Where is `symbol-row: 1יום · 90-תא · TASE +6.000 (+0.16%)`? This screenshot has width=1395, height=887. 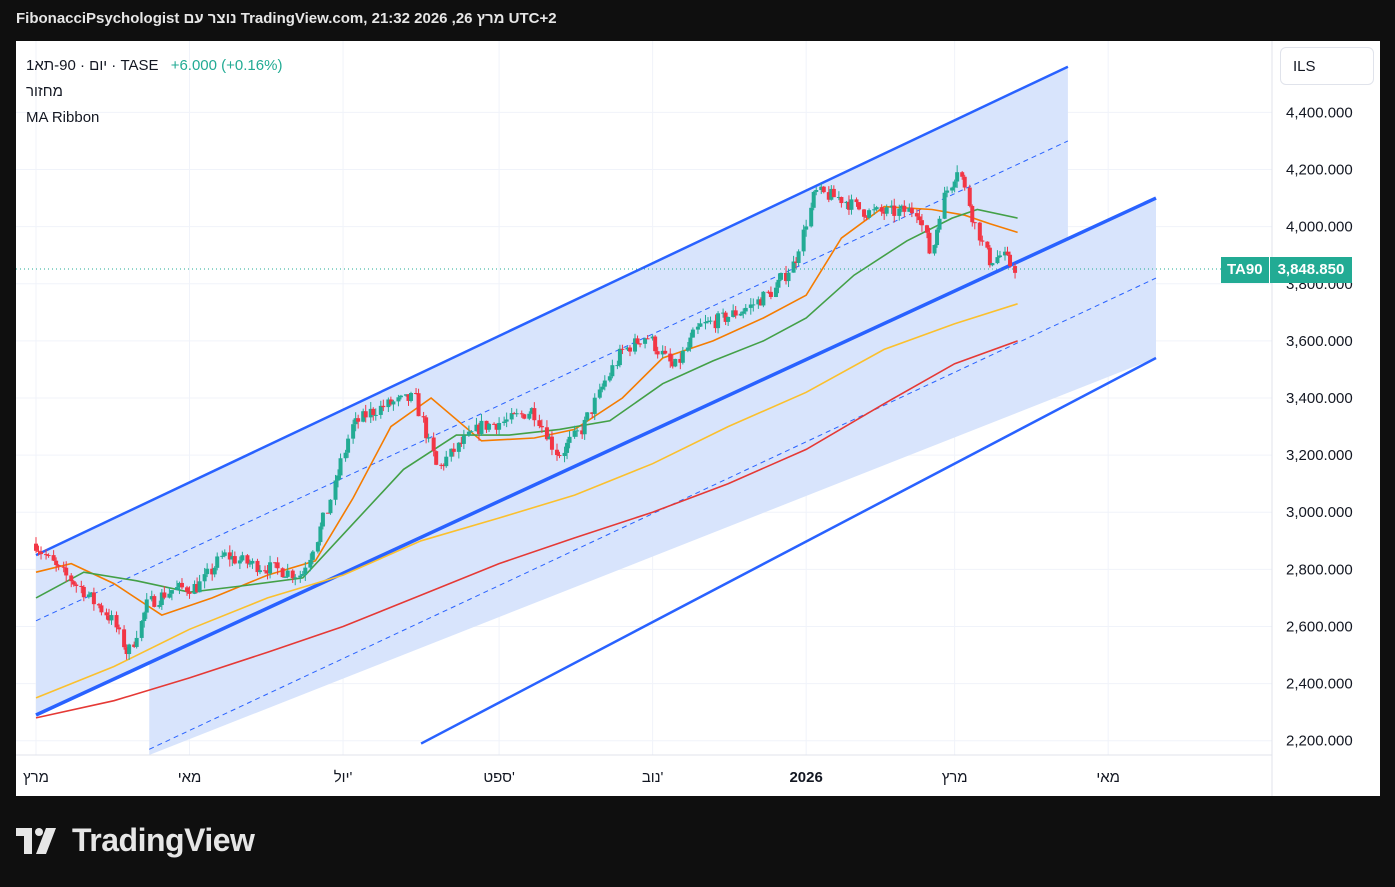
symbol-row: 1יום · 90-תא · TASE +6.000 (+0.16%) is located at coordinates (154, 66).